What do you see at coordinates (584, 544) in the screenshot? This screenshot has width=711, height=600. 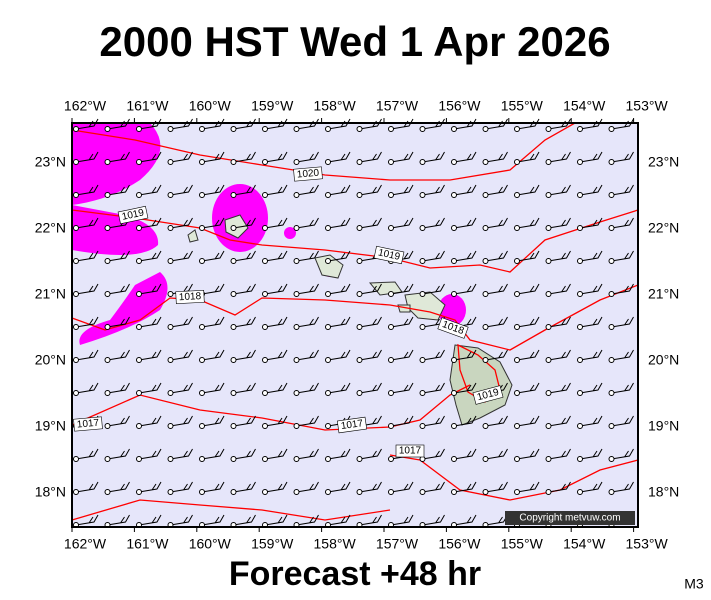 I see `lon-label: 154°W` at bounding box center [584, 544].